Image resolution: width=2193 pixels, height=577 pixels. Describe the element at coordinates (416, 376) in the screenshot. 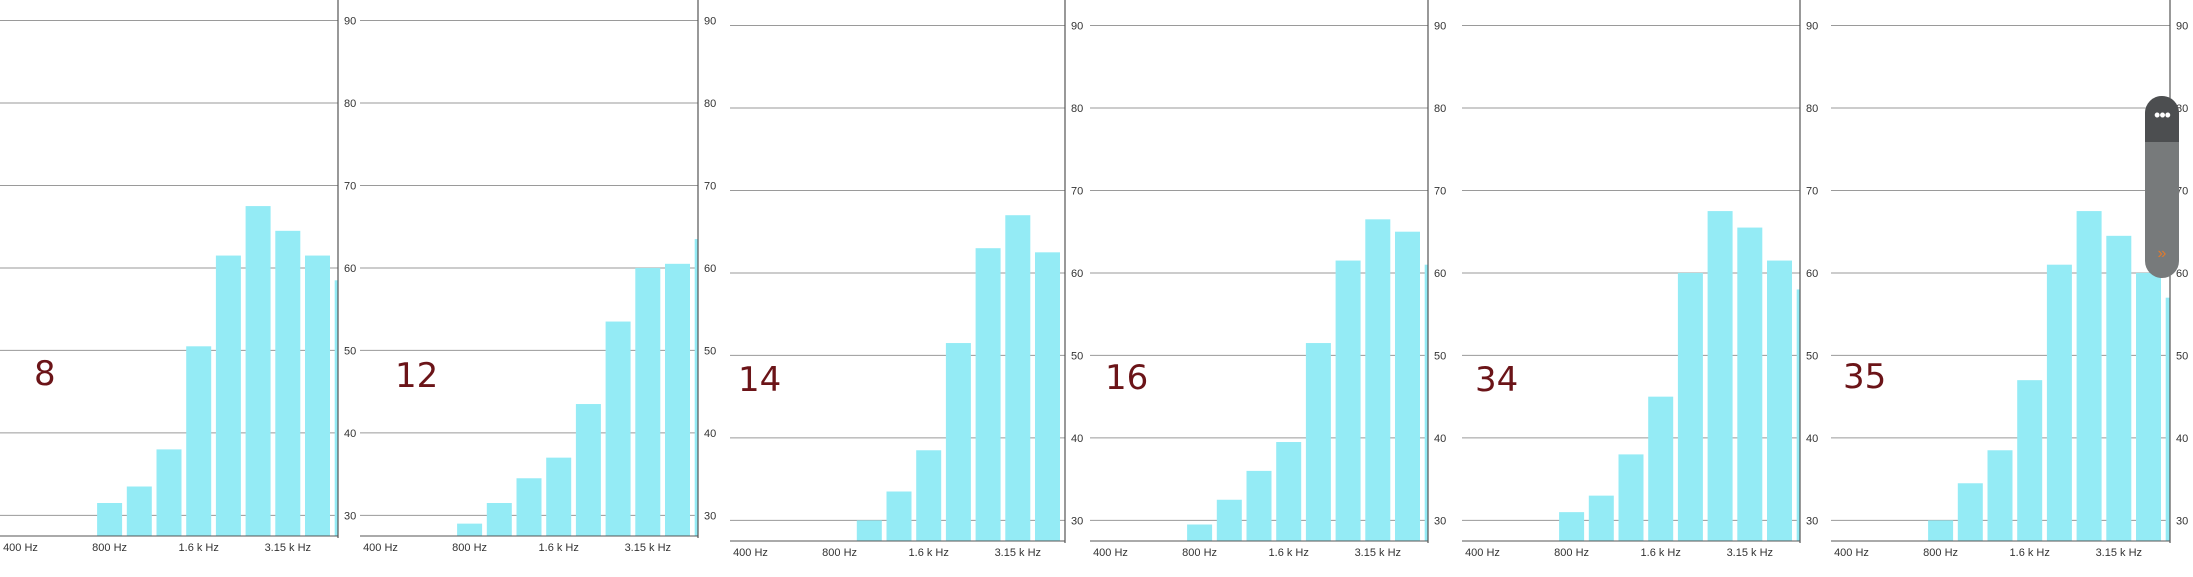

I see `panel-number-label: 12` at that location.